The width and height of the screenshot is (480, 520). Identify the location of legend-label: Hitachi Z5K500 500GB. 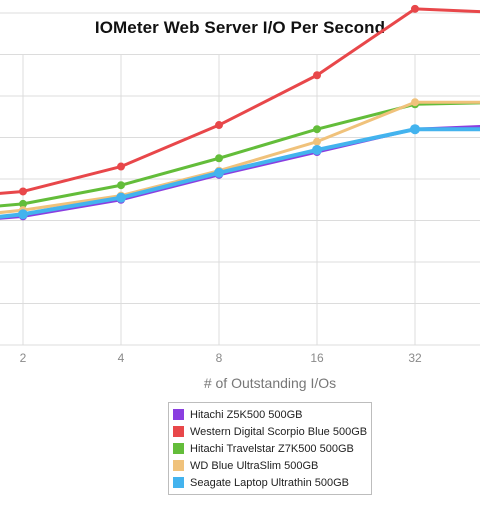
(246, 414).